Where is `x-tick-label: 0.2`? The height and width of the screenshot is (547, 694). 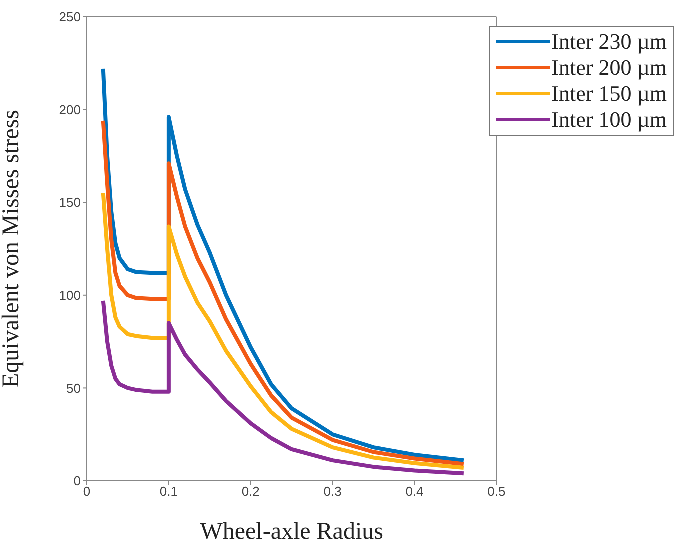 x-tick-label: 0.2 is located at coordinates (251, 492).